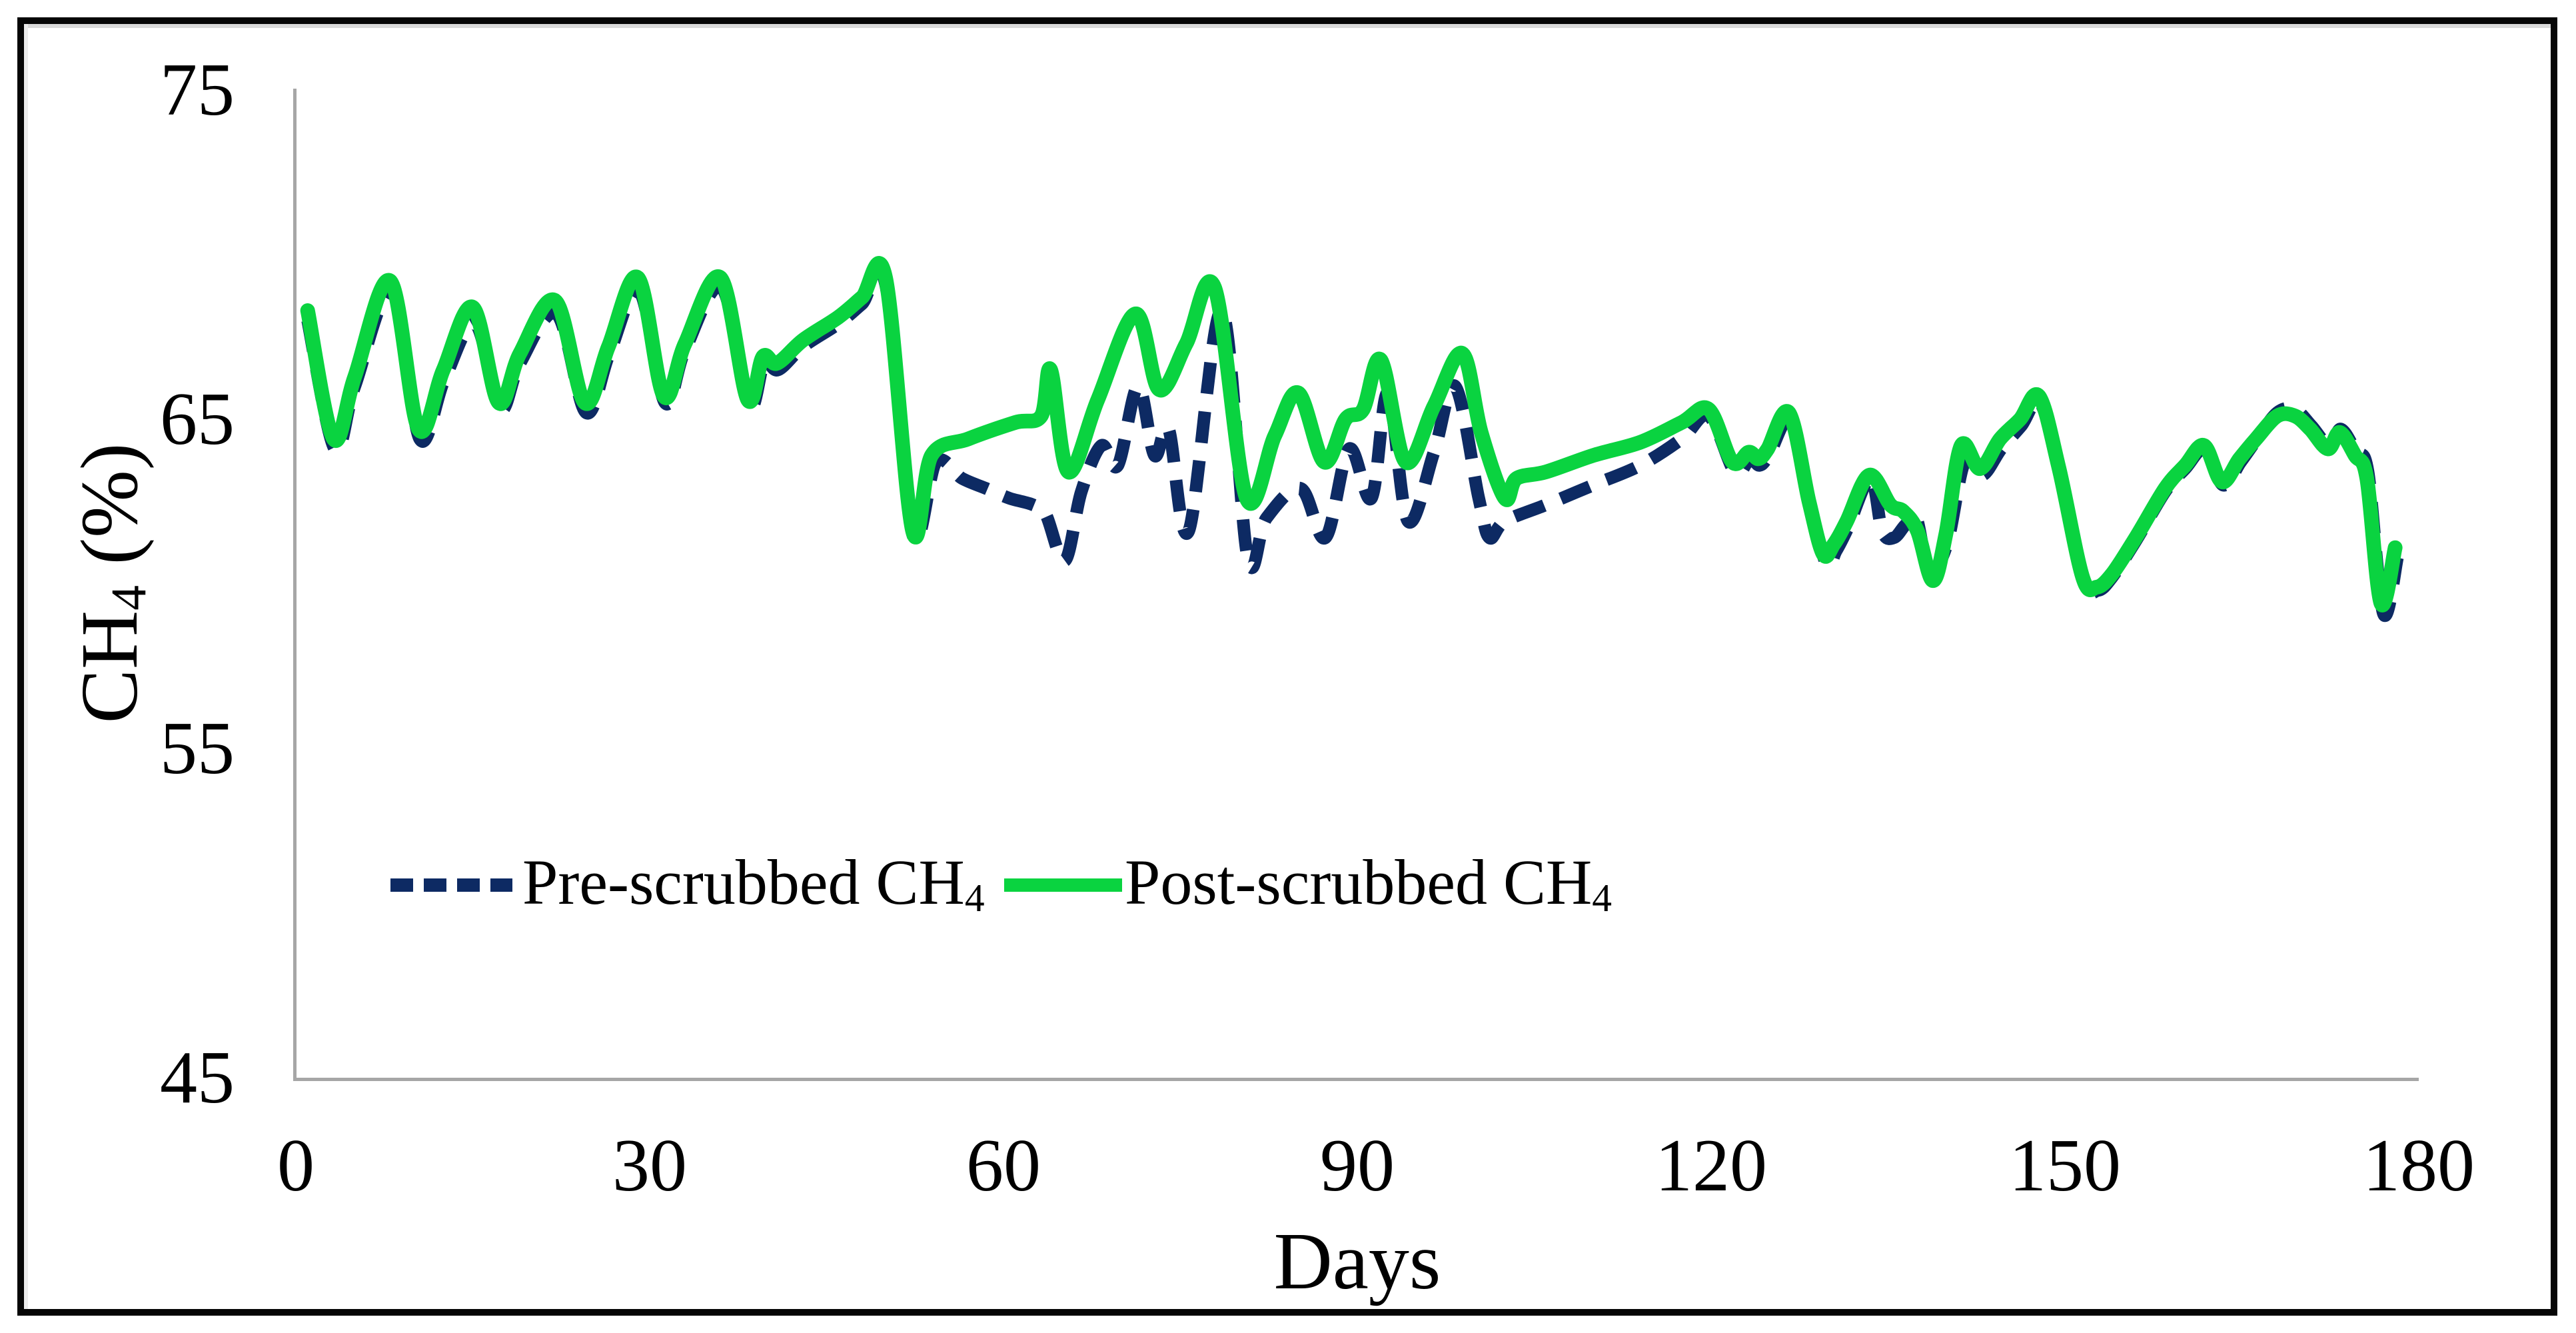  I want to click on y-tick-label: 75, so click(197, 90).